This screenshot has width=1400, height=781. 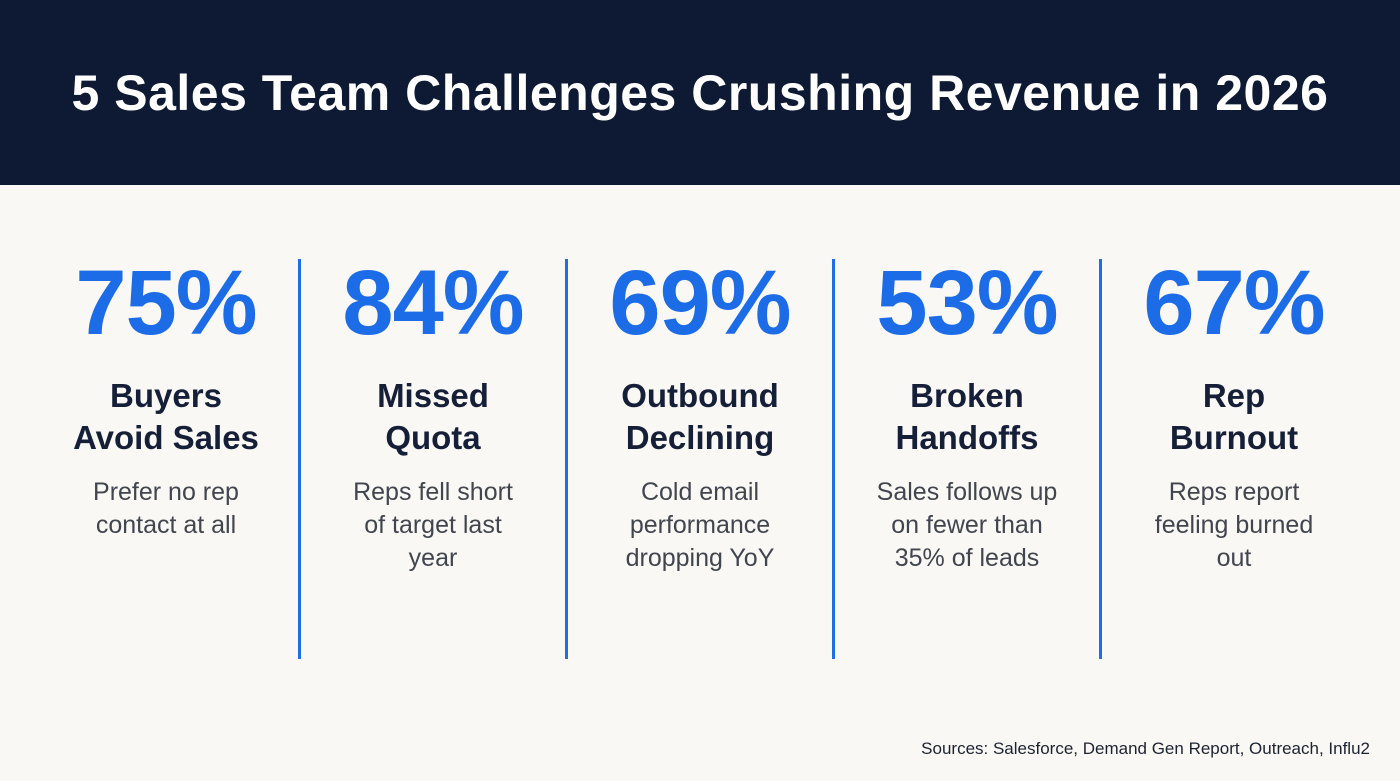 I want to click on stat-description: Prefer no rep contact at all, so click(x=166, y=509).